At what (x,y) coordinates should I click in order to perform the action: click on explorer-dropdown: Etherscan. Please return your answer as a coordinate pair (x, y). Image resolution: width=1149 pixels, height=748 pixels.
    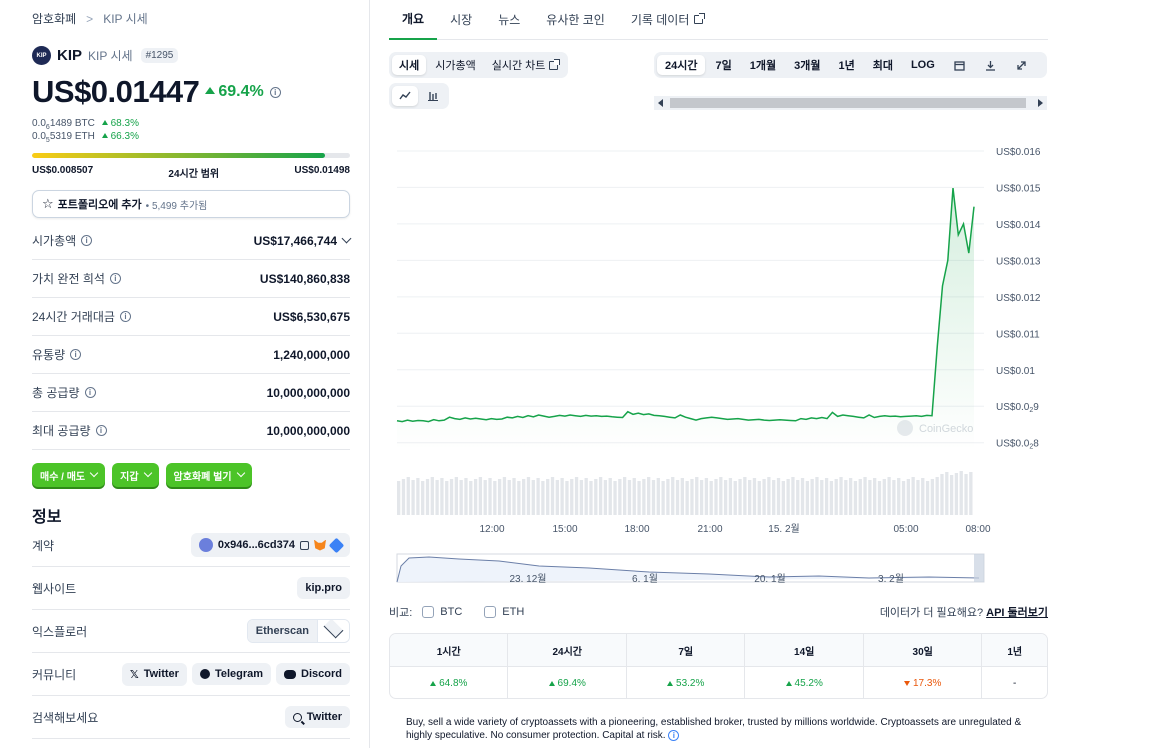
    Looking at the image, I should click on (298, 631).